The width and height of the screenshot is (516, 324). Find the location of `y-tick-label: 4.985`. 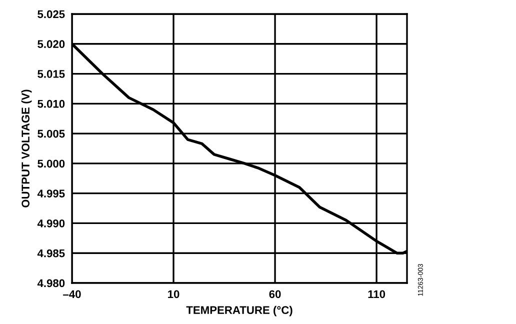

y-tick-label: 4.985 is located at coordinates (51, 253).